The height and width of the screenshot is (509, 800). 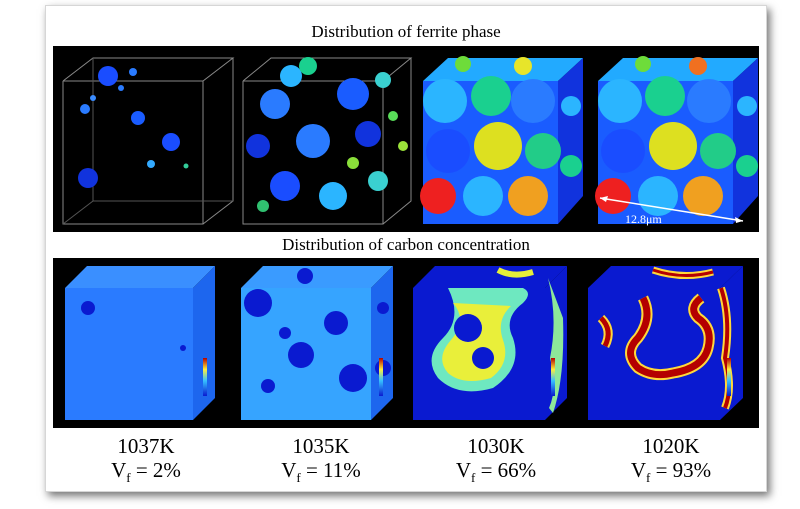 I want to click on column-label-1037k: 1037K Vf = 2%, so click(x=146, y=462).